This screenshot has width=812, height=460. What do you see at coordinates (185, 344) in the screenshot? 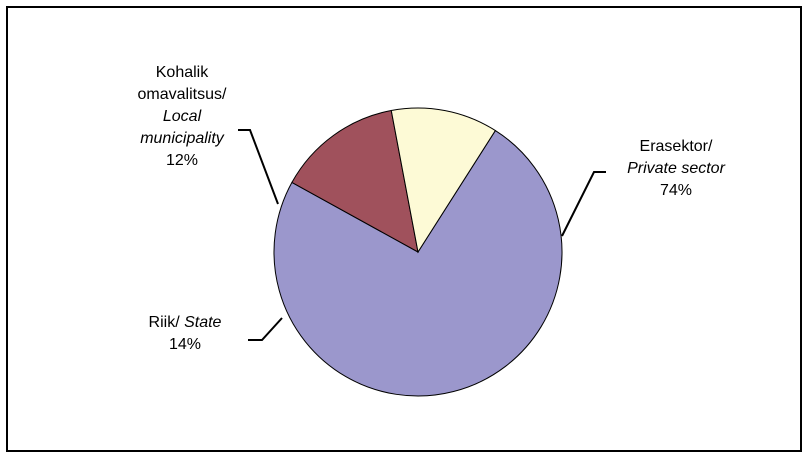
I see `label-state-value: 14%` at bounding box center [185, 344].